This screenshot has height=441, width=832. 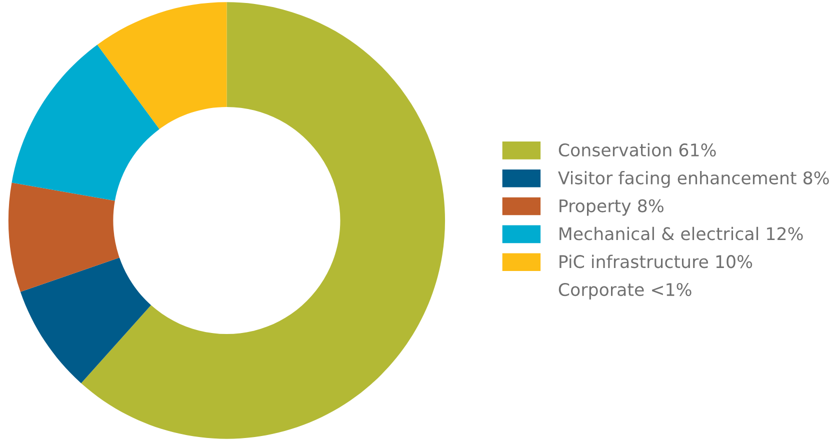 What do you see at coordinates (625, 291) in the screenshot?
I see `category-label: Corporate <1%` at bounding box center [625, 291].